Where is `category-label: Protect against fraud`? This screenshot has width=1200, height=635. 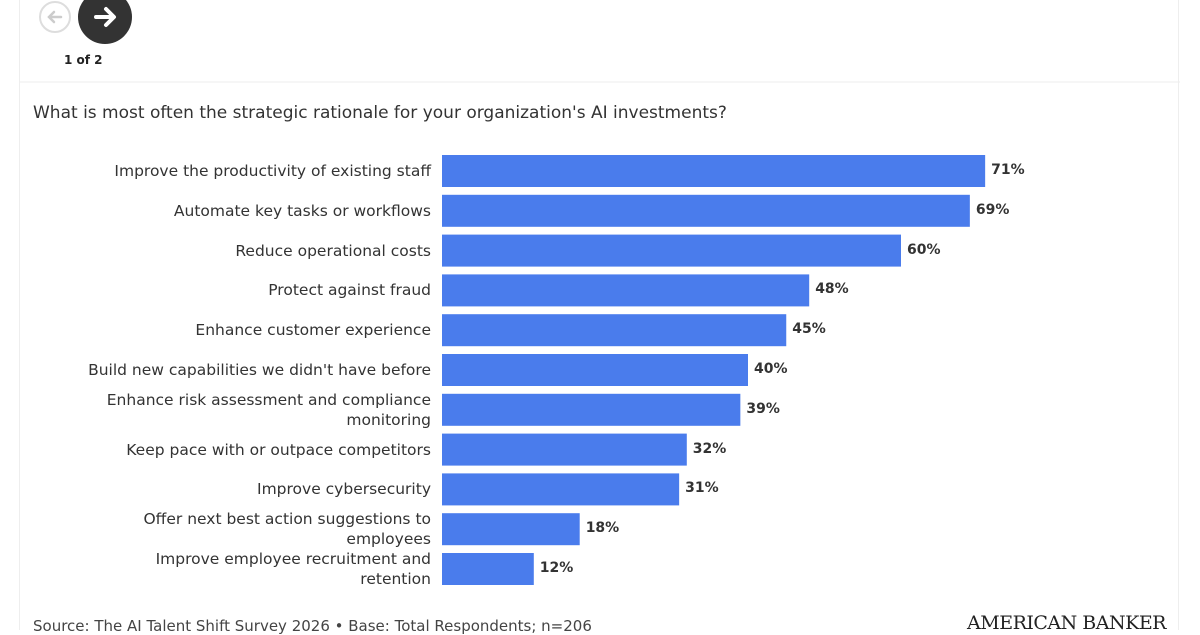 category-label: Protect against fraud is located at coordinates (349, 290).